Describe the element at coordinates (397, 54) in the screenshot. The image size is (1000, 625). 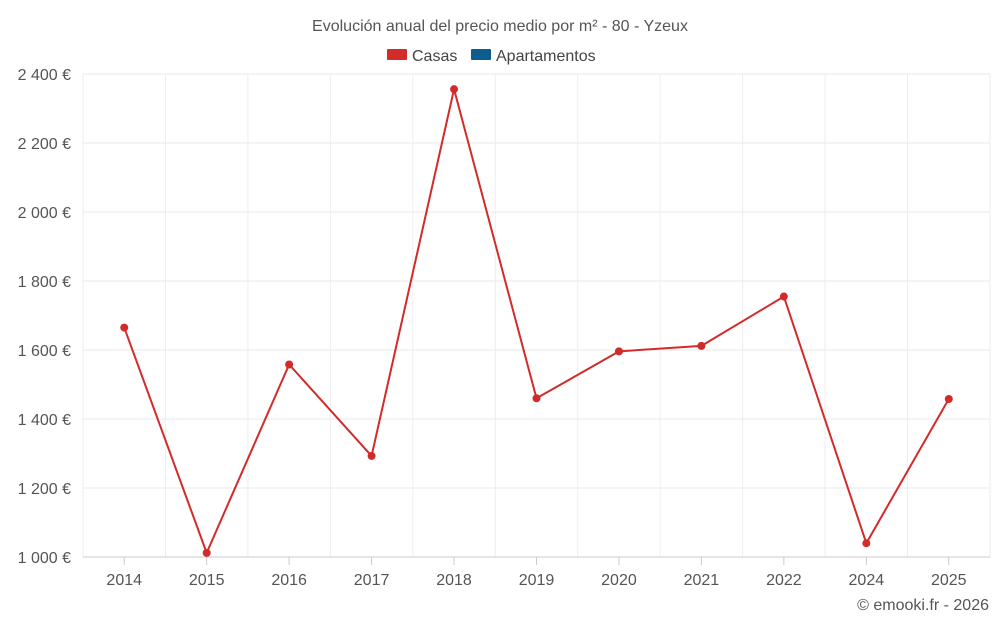
I see `legend-swatch-casas` at that location.